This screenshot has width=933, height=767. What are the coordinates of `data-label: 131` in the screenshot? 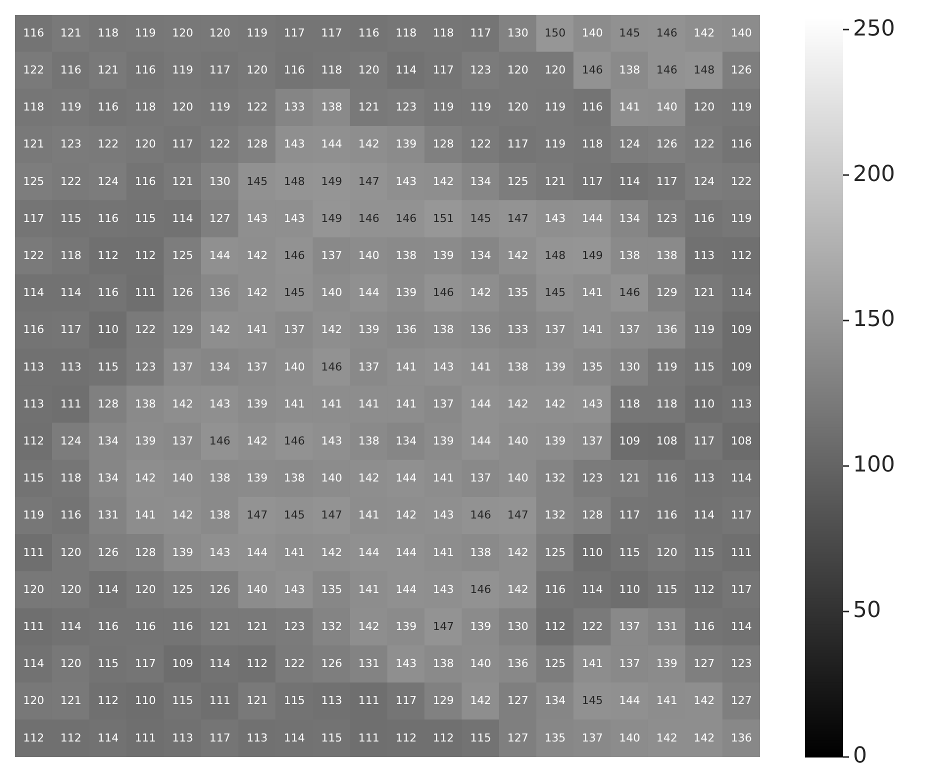 It's located at (667, 627).